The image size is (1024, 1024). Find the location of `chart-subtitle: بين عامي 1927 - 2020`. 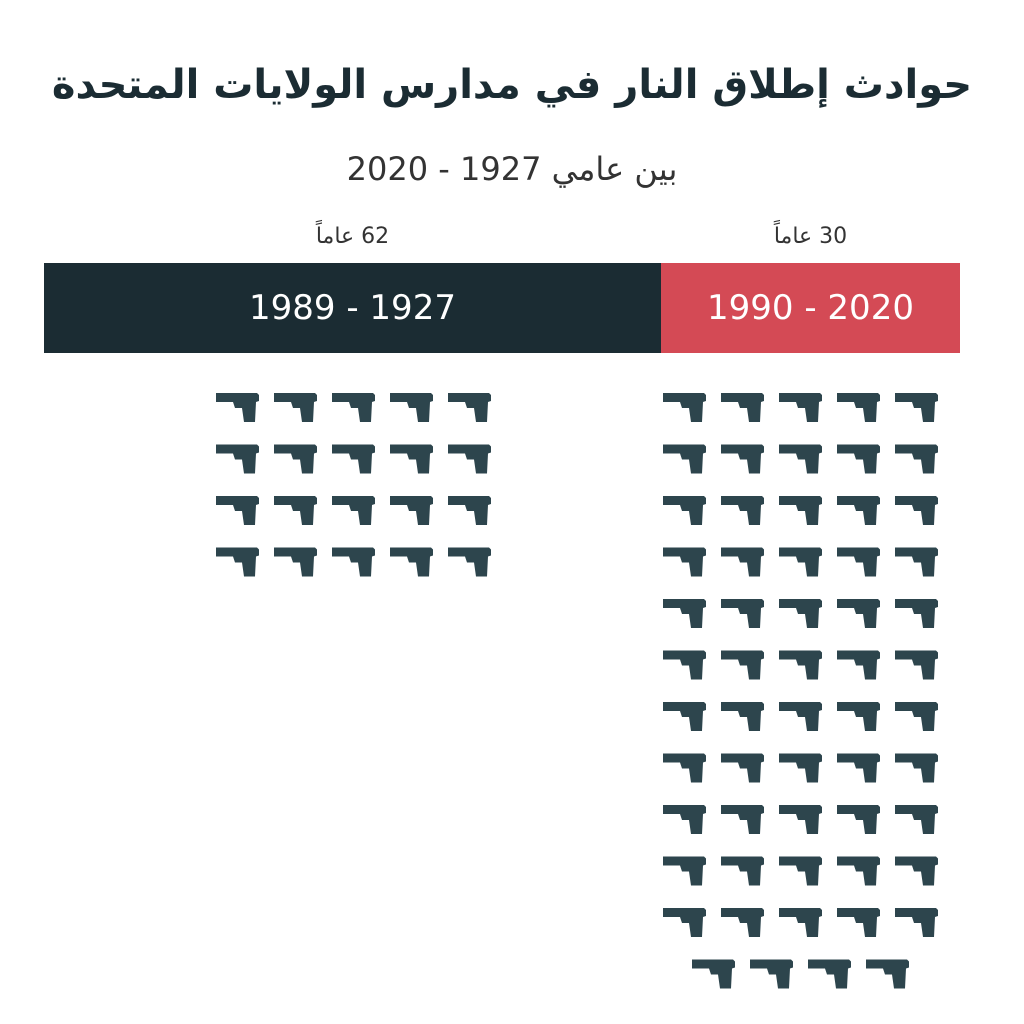

chart-subtitle: بين عامي 1927 - 2020 is located at coordinates (512, 169).